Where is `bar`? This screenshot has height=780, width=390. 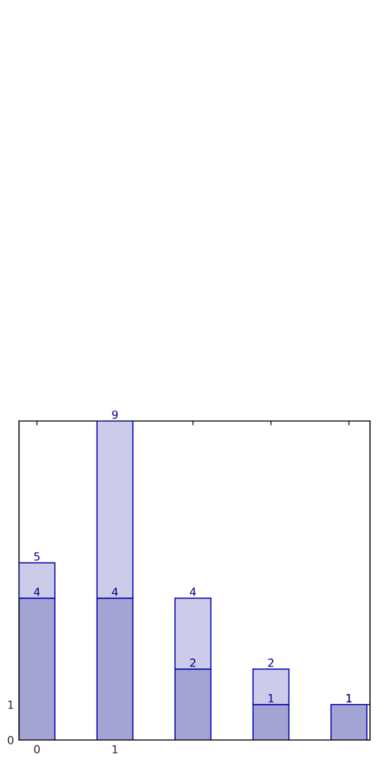
bar is located at coordinates (349, 722).